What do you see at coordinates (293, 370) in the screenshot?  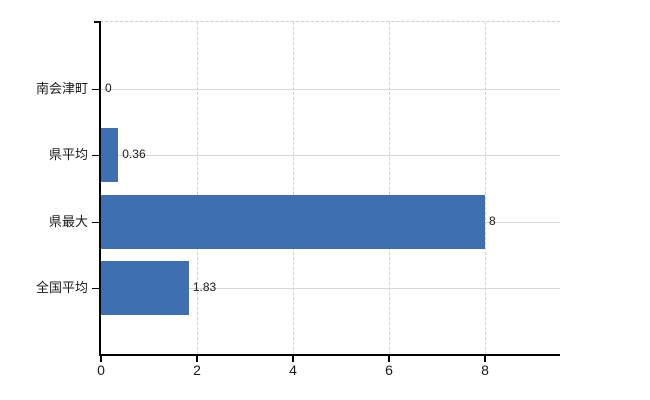 I see `x-tick-label: 4` at bounding box center [293, 370].